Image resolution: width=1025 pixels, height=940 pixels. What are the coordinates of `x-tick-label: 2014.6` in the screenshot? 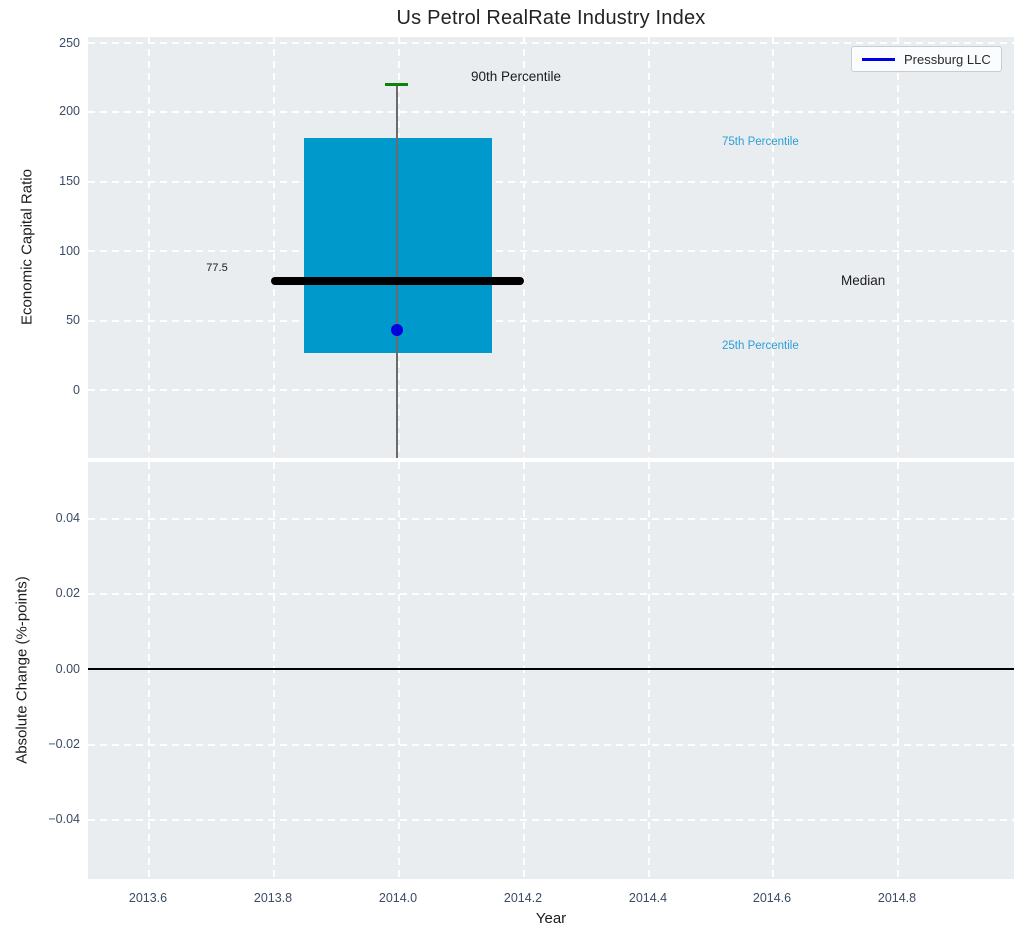 It's located at (772, 898).